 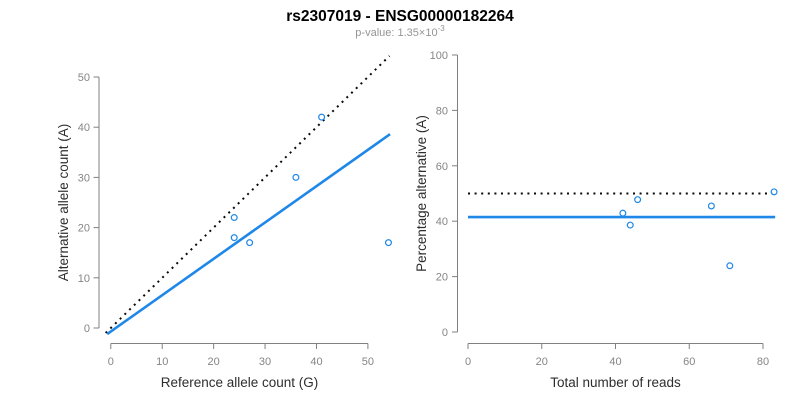 What do you see at coordinates (84, 279) in the screenshot?
I see `y-axis-tick-label: 10` at bounding box center [84, 279].